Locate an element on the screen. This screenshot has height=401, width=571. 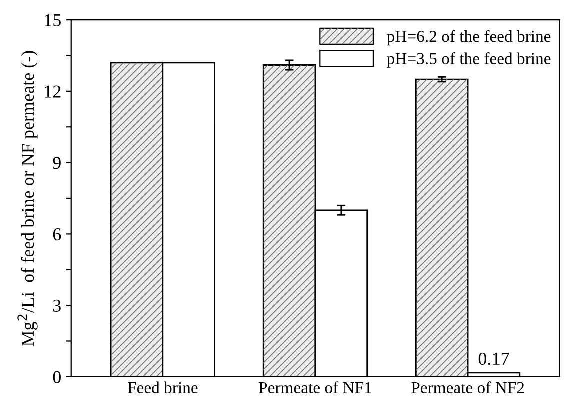
y-tick-label: 6 is located at coordinates (57, 234).